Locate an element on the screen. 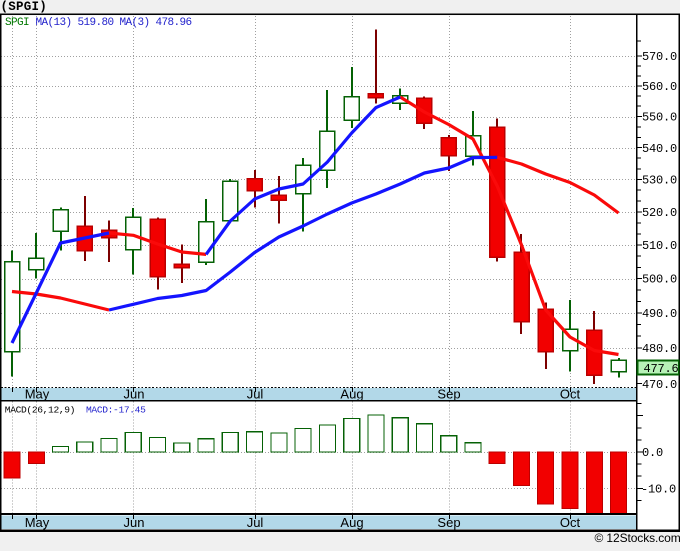 The image size is (680, 551). svg-text: 530.0 is located at coordinates (659, 181).